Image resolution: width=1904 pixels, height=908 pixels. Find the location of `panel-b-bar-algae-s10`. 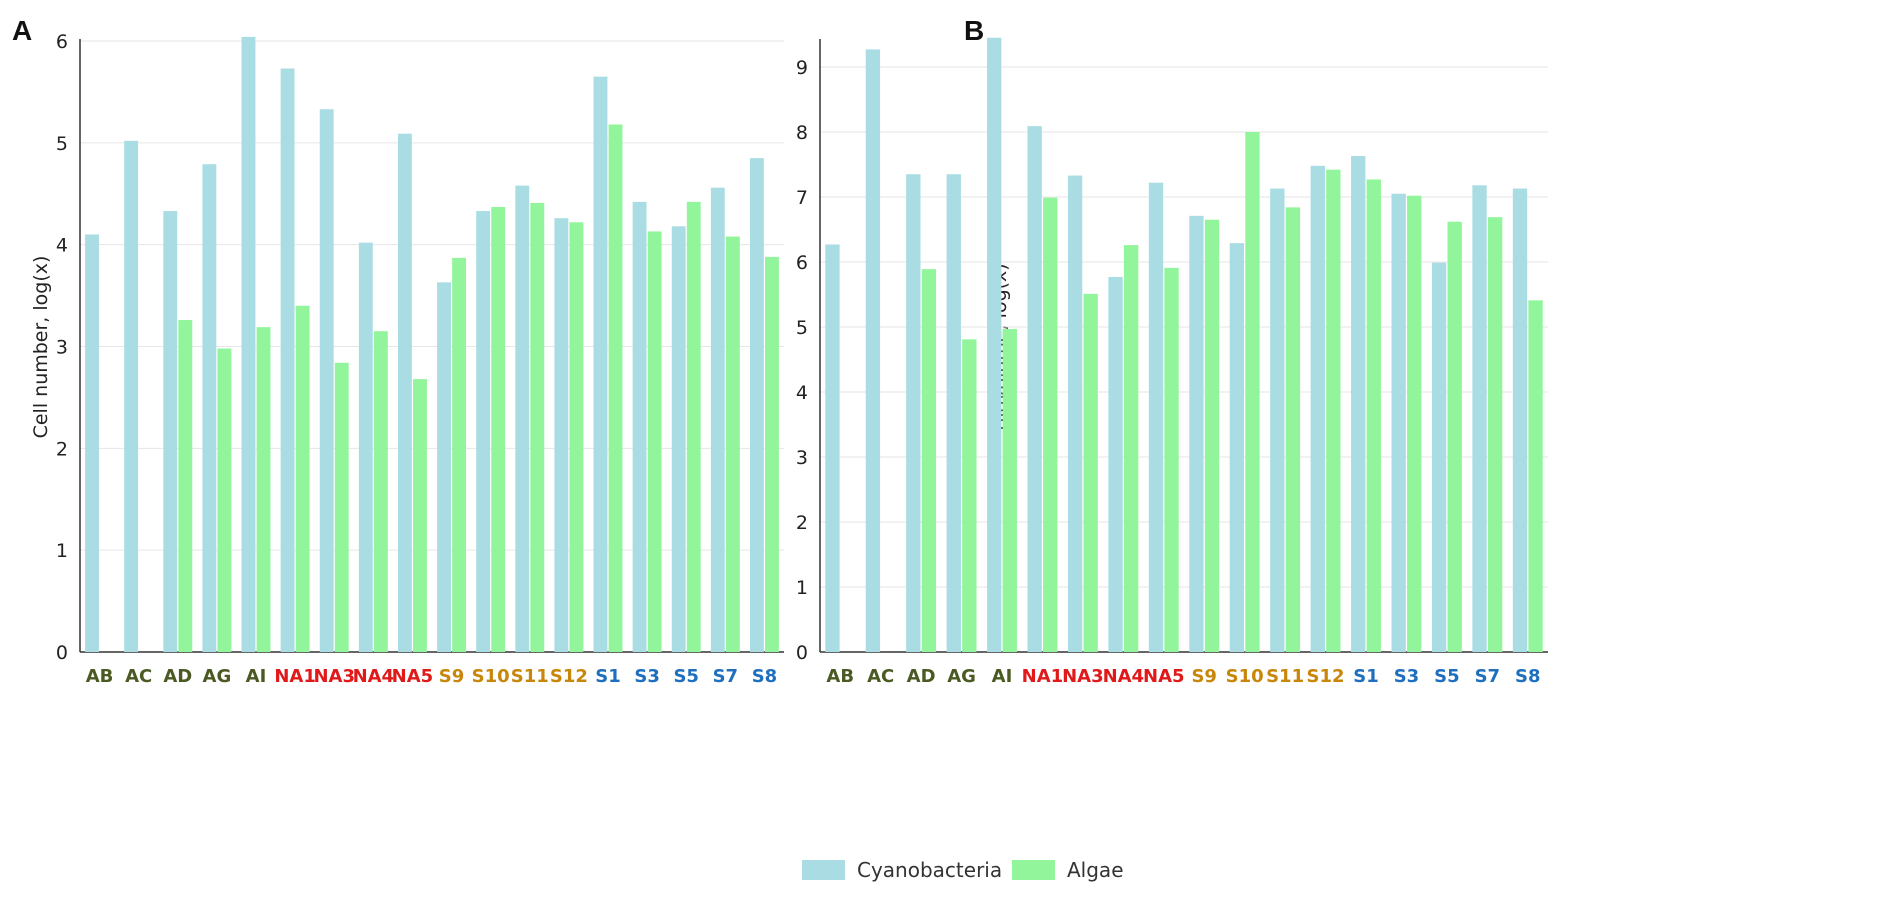

panel-b-bar-algae-s10 is located at coordinates (1252, 392).